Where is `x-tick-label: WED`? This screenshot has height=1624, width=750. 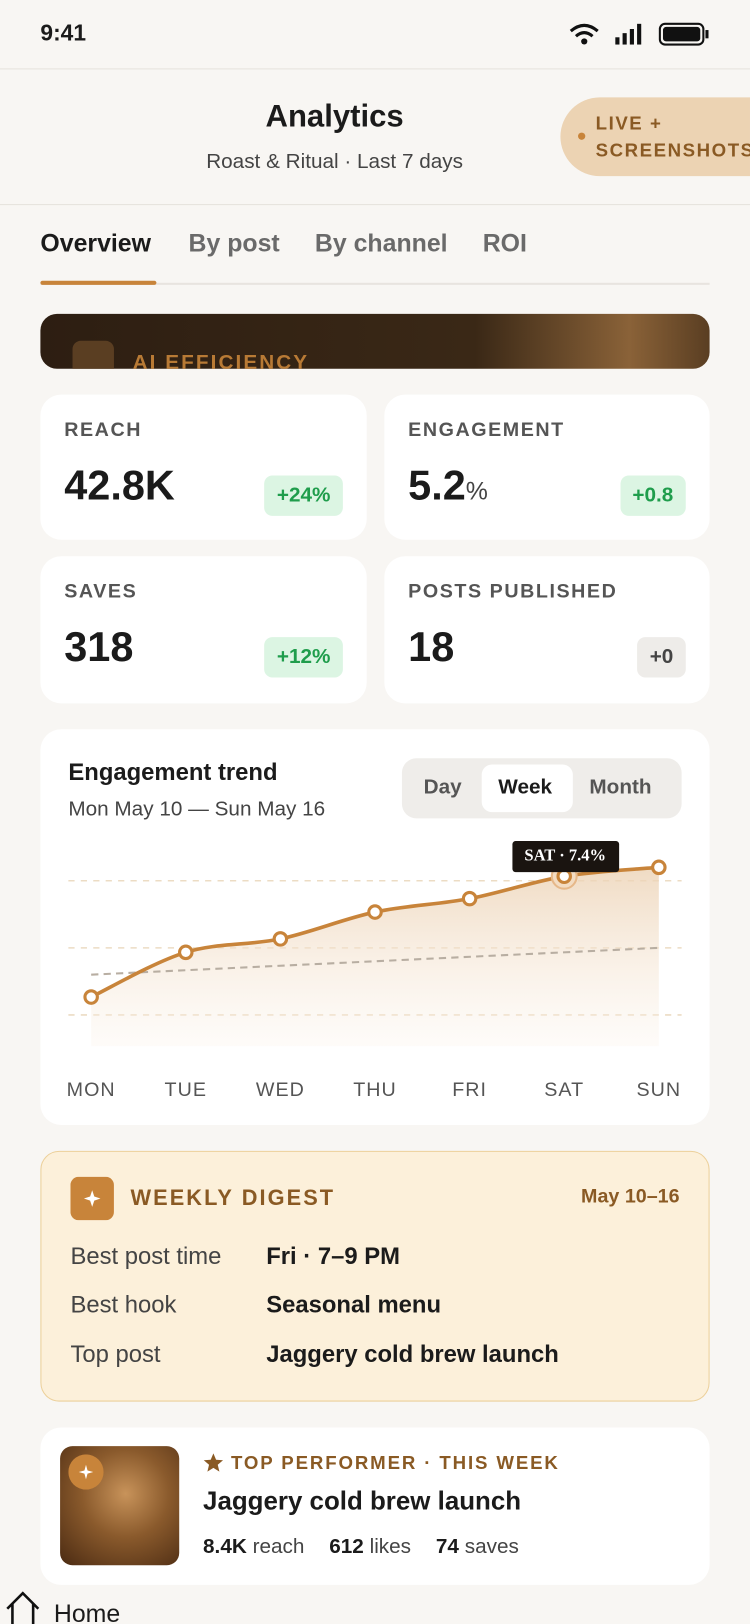
x-tick-label: WED is located at coordinates (280, 1090).